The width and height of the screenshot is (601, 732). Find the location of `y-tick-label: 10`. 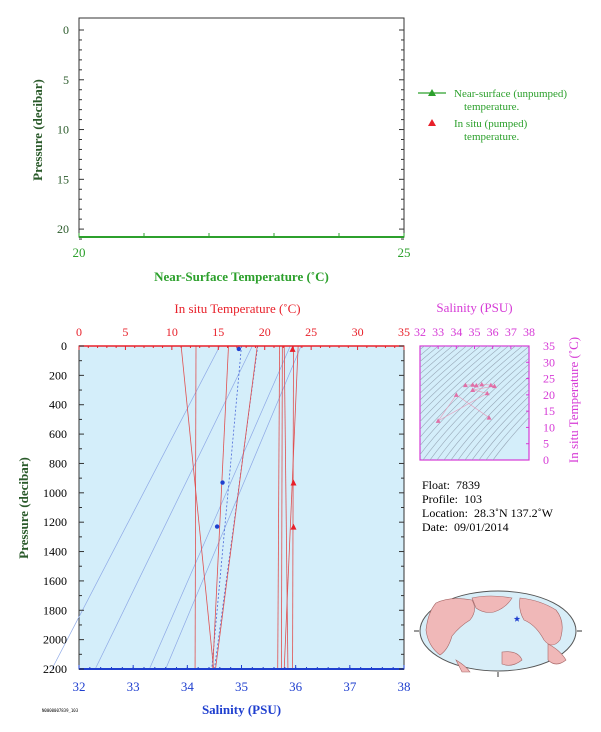

y-tick-label: 10 is located at coordinates (63, 130).